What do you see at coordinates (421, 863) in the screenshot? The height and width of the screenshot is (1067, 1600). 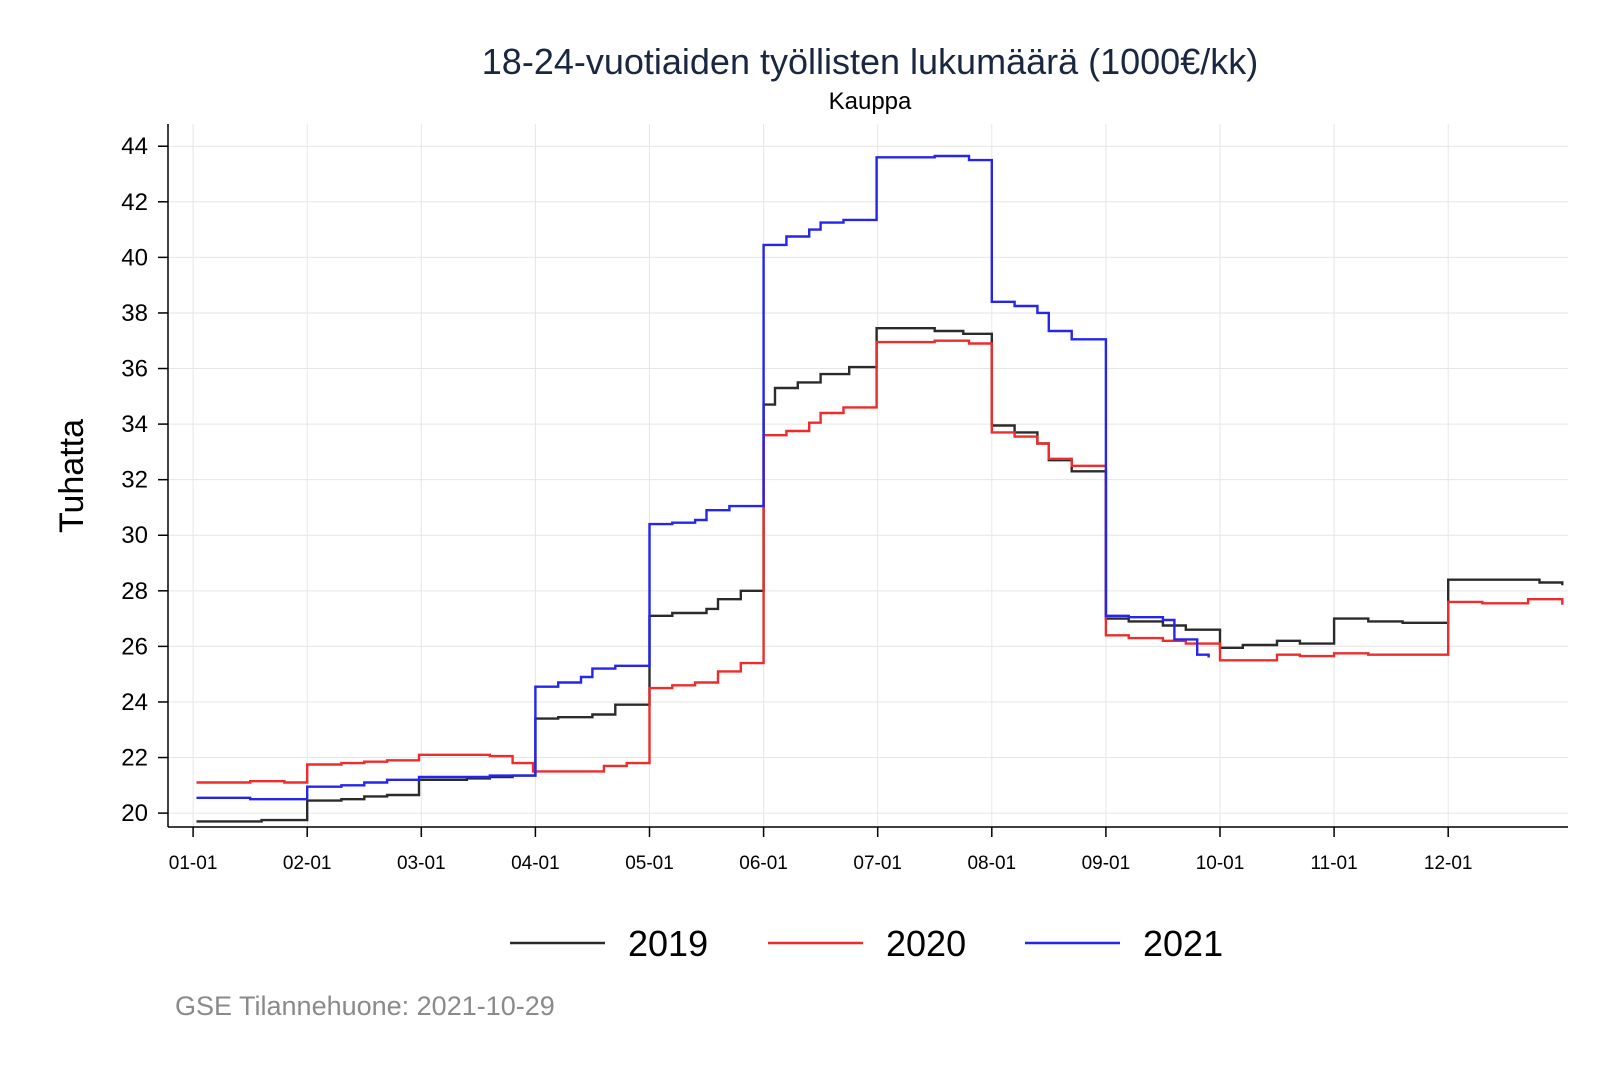 I see `x-tick-label: 03-01` at bounding box center [421, 863].